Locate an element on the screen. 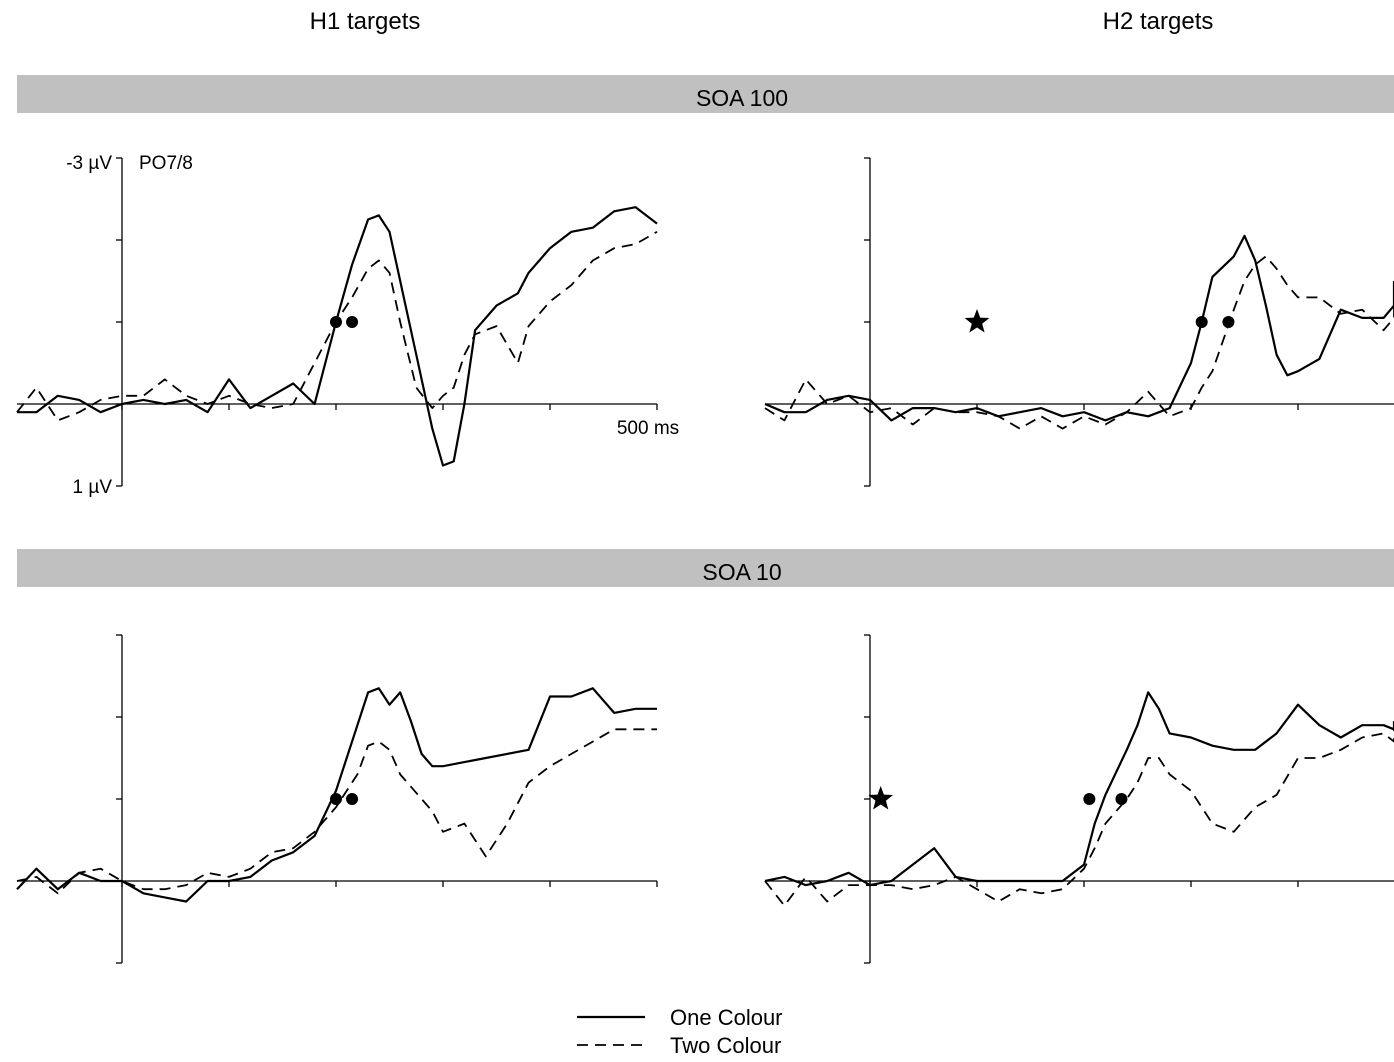 This screenshot has height=1062, width=1394. row-band-soa100 is located at coordinates (705, 94).